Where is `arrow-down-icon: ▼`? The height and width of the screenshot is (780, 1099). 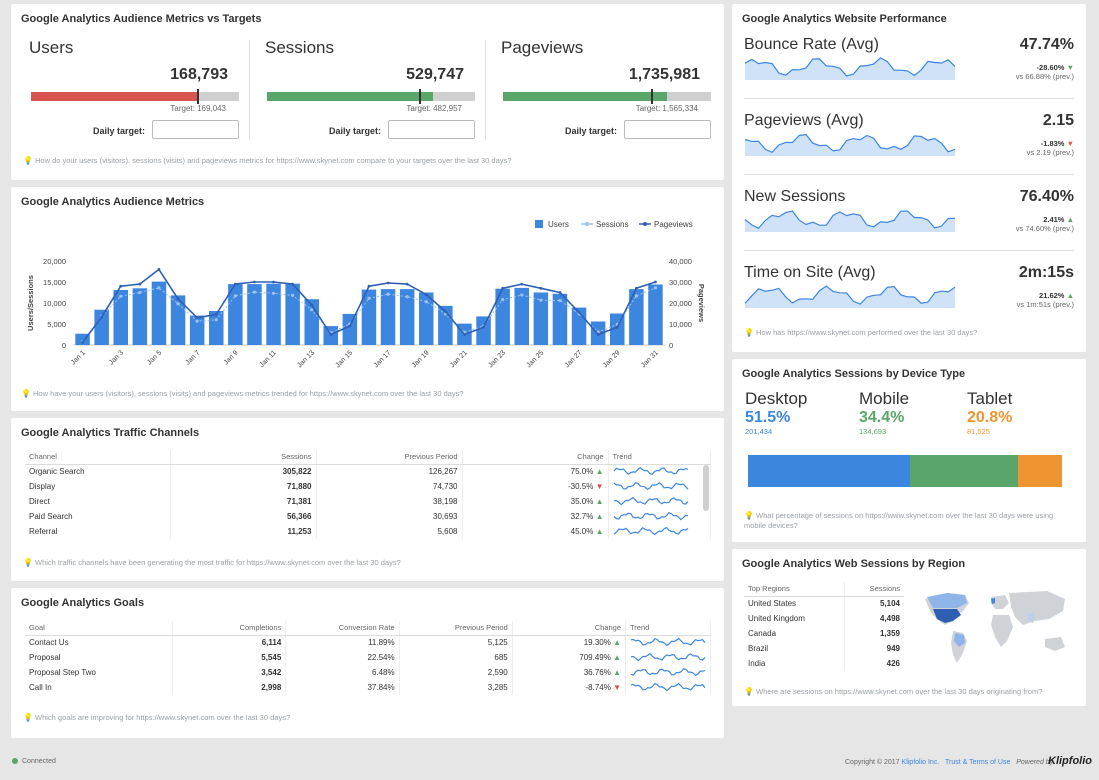
arrow-down-icon: ▼ is located at coordinates (617, 687).